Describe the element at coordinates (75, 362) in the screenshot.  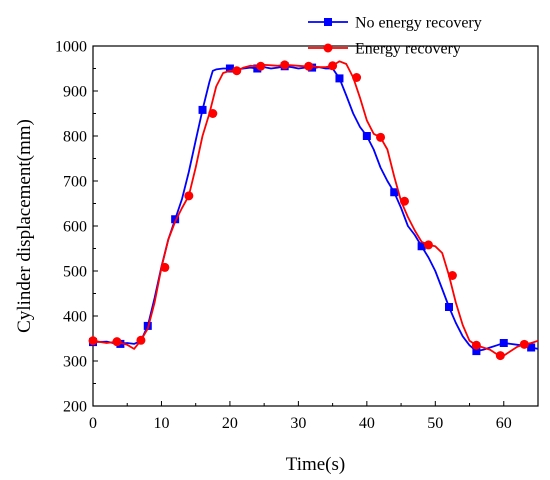
I see `y-tick-label: 300` at that location.